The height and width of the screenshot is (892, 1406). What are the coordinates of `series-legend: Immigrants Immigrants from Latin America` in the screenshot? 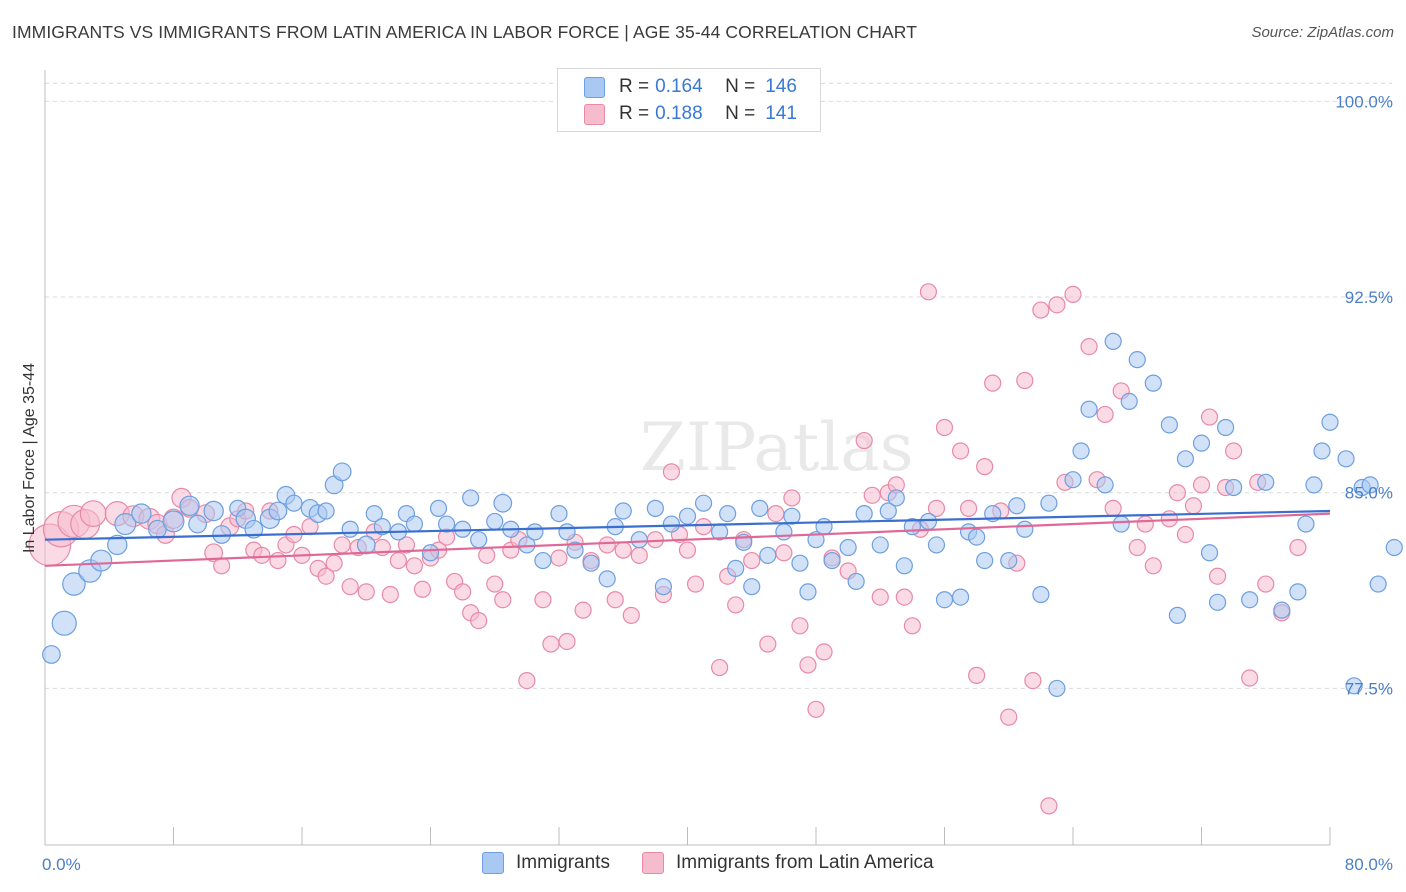 It's located at (724, 863).